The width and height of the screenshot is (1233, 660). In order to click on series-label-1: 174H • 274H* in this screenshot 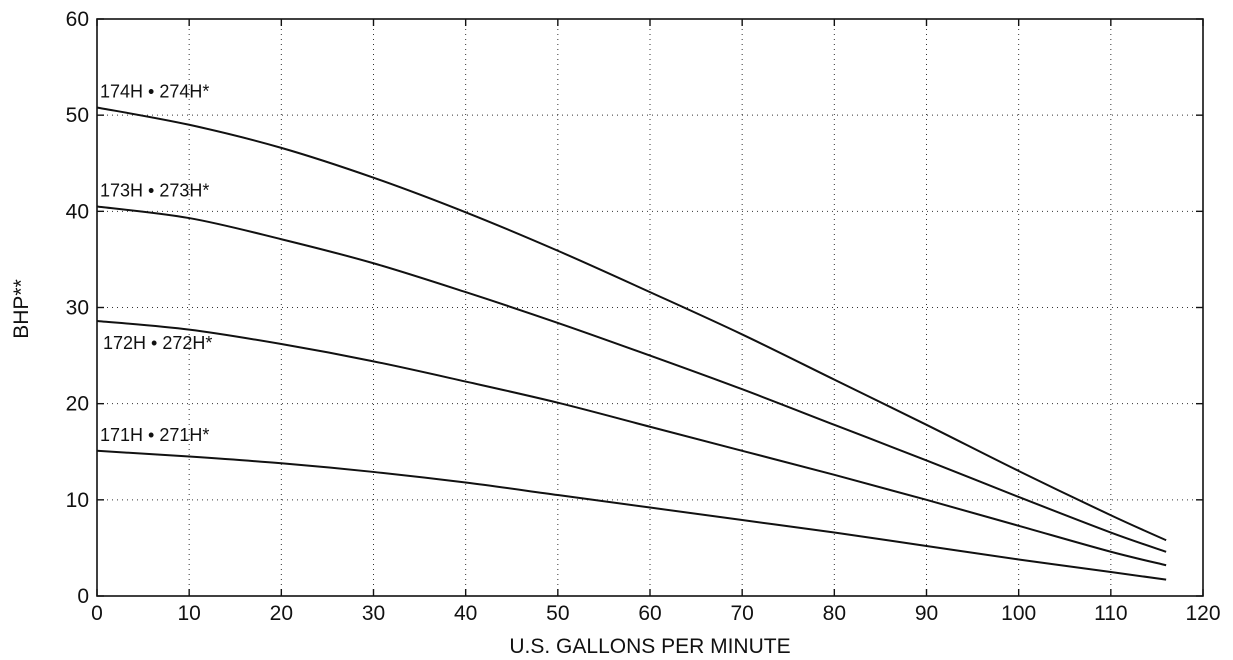, I will do `click(154, 91)`.